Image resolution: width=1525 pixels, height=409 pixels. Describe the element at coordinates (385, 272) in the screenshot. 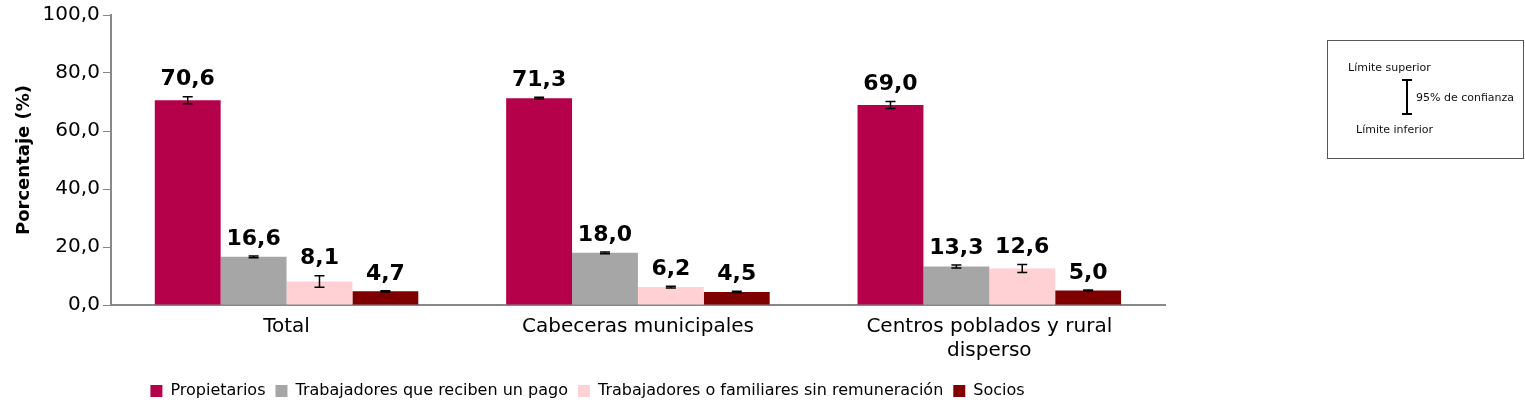

I see `data-label: 4,7` at that location.